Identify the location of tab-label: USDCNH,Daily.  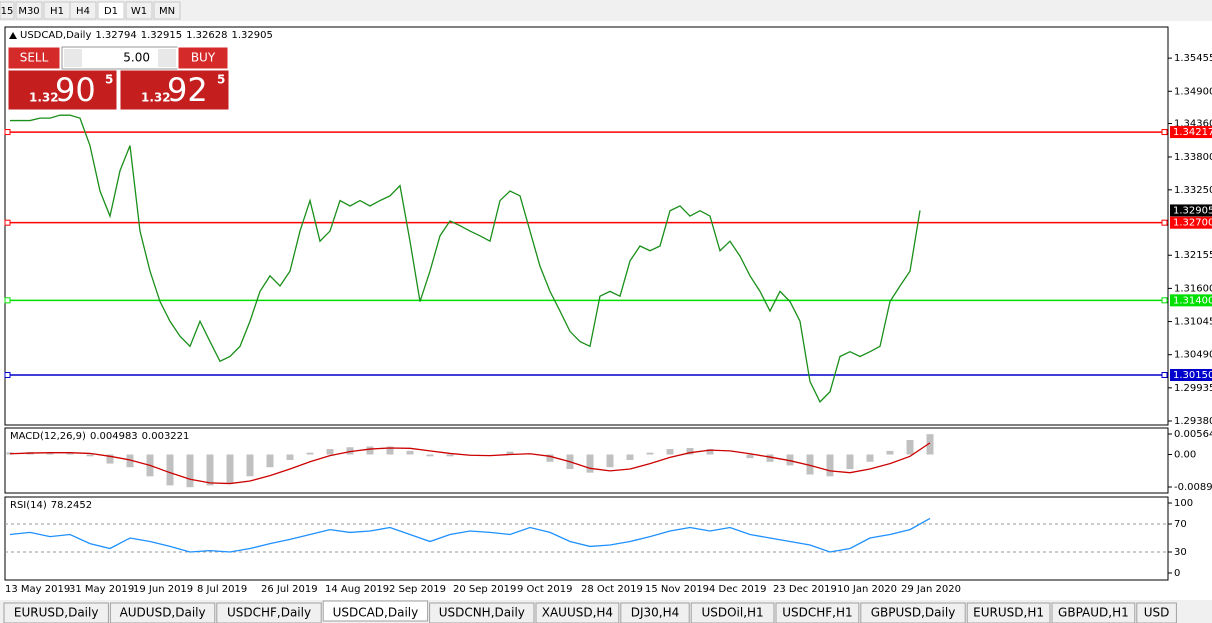
(482, 613).